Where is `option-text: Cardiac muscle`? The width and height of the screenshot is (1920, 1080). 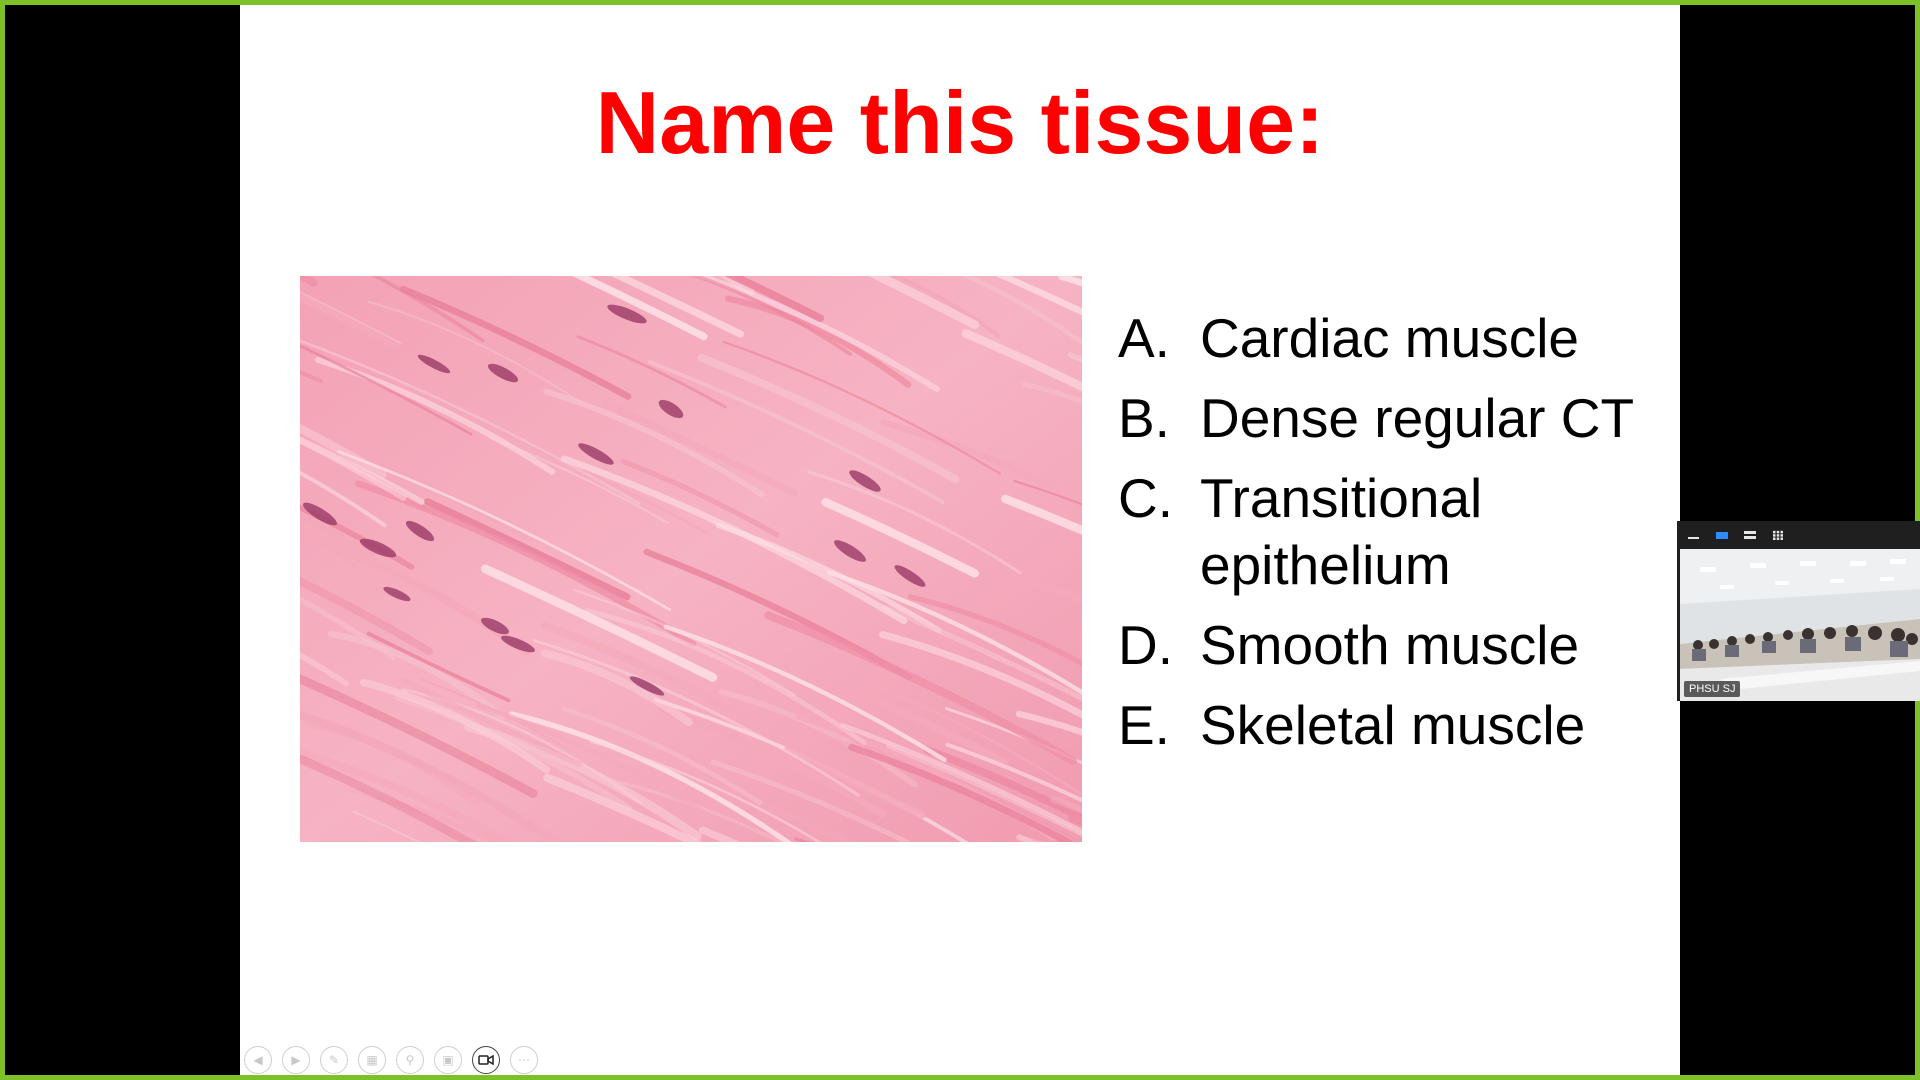
option-text: Cardiac muscle is located at coordinates (1390, 338).